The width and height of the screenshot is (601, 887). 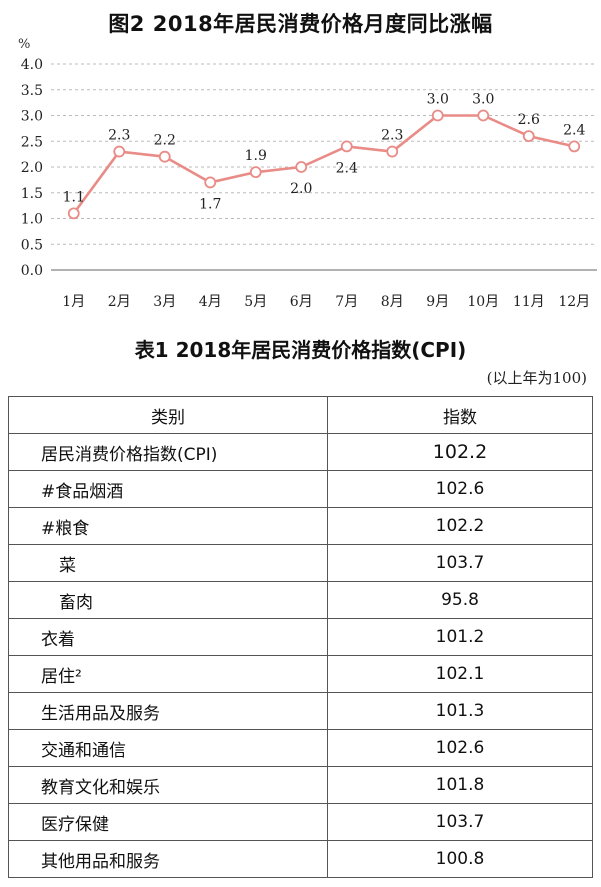 What do you see at coordinates (32, 91) in the screenshot?
I see `y-tick-label: 3.5` at bounding box center [32, 91].